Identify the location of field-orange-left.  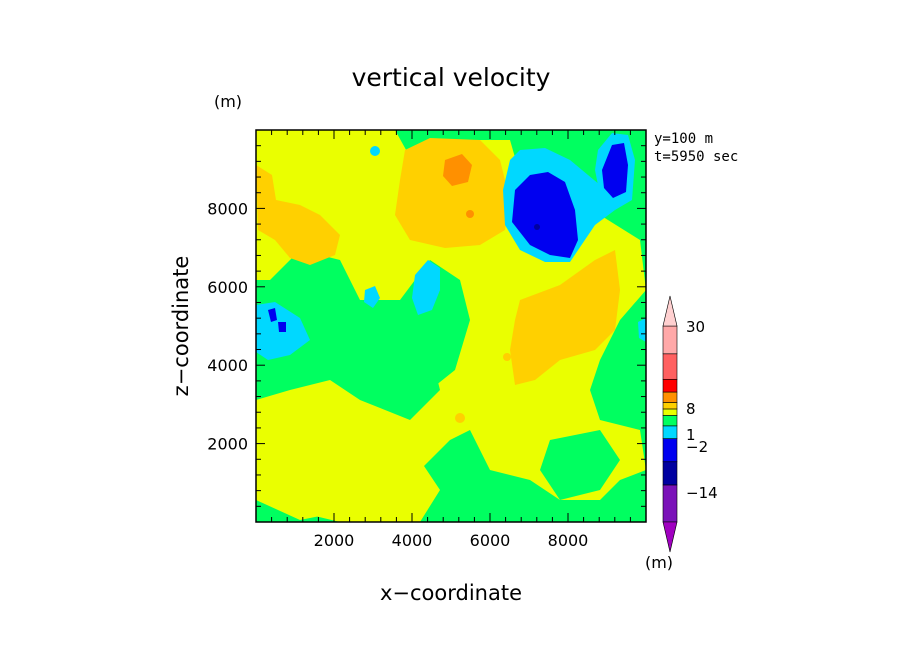
(298, 215).